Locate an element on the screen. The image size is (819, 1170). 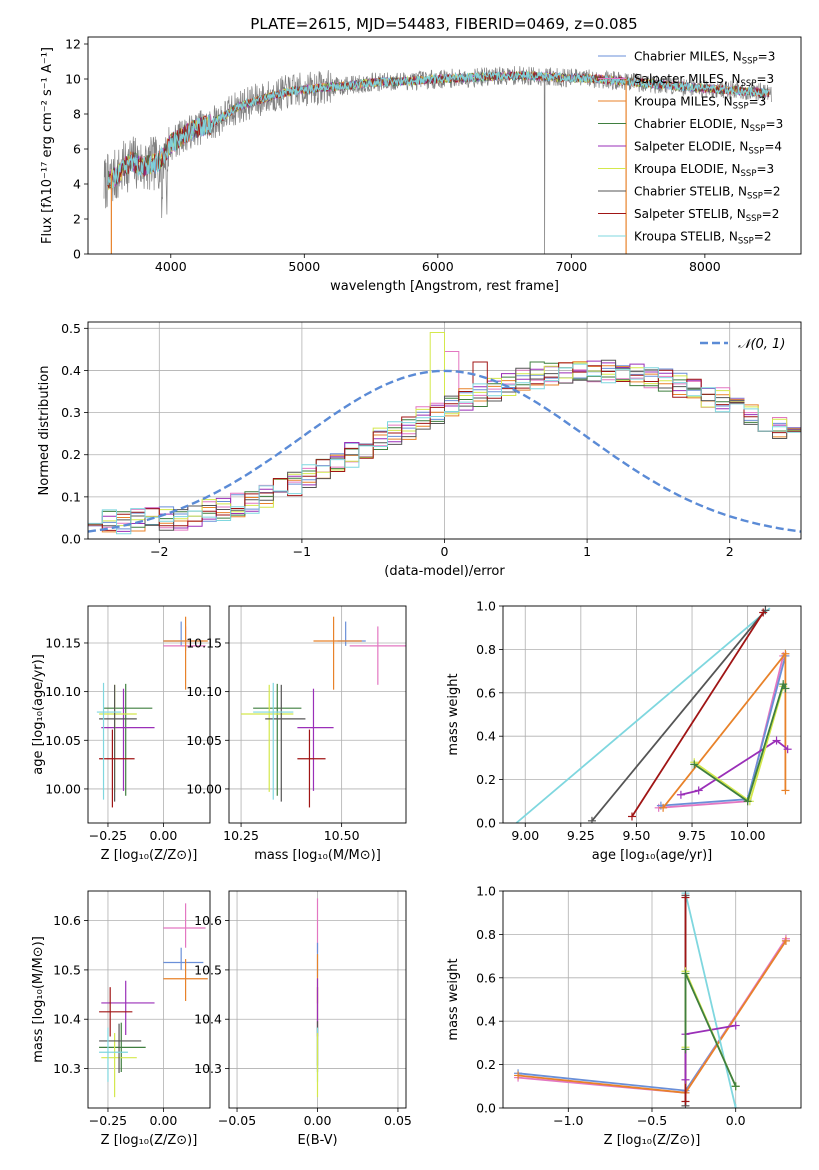
x-tick-label: 0.0 is located at coordinates (736, 1120).